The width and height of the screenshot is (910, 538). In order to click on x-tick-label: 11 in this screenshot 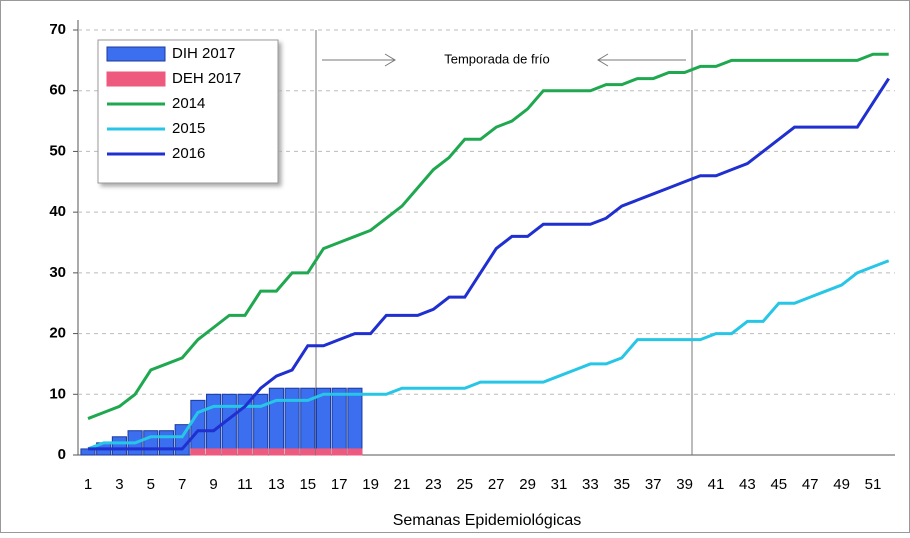, I will do `click(245, 484)`.